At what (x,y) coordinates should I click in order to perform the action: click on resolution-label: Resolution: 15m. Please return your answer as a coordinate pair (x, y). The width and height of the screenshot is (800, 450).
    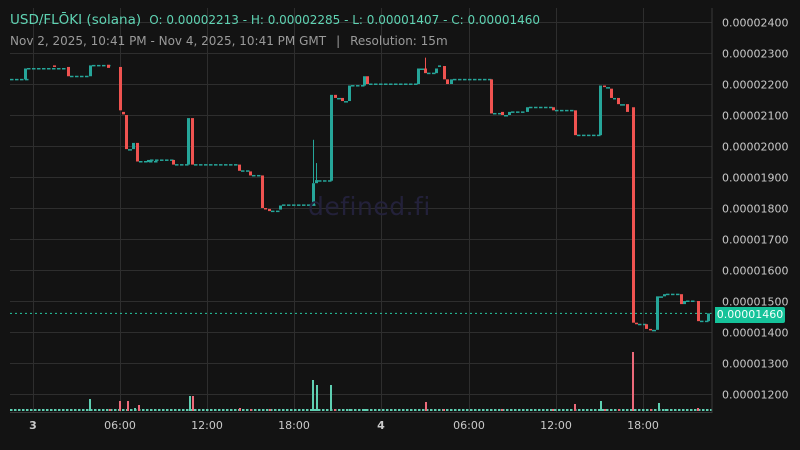
    Looking at the image, I should click on (399, 41).